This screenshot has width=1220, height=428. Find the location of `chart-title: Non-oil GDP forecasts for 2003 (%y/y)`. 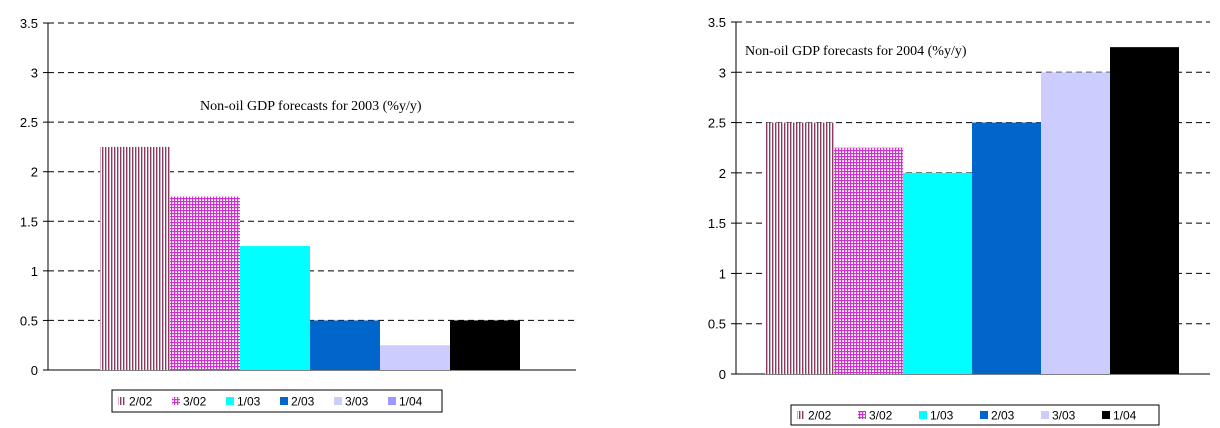

chart-title: Non-oil GDP forecasts for 2003 (%y/y) is located at coordinates (311, 106).